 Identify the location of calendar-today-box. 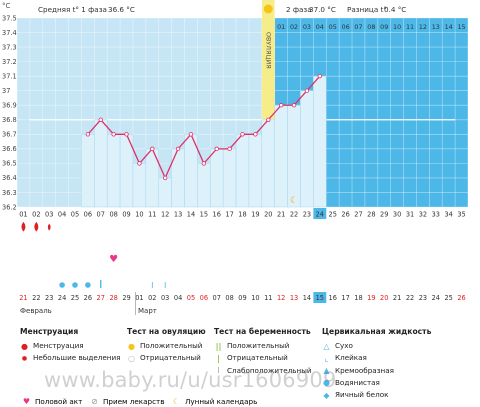
(320, 297).